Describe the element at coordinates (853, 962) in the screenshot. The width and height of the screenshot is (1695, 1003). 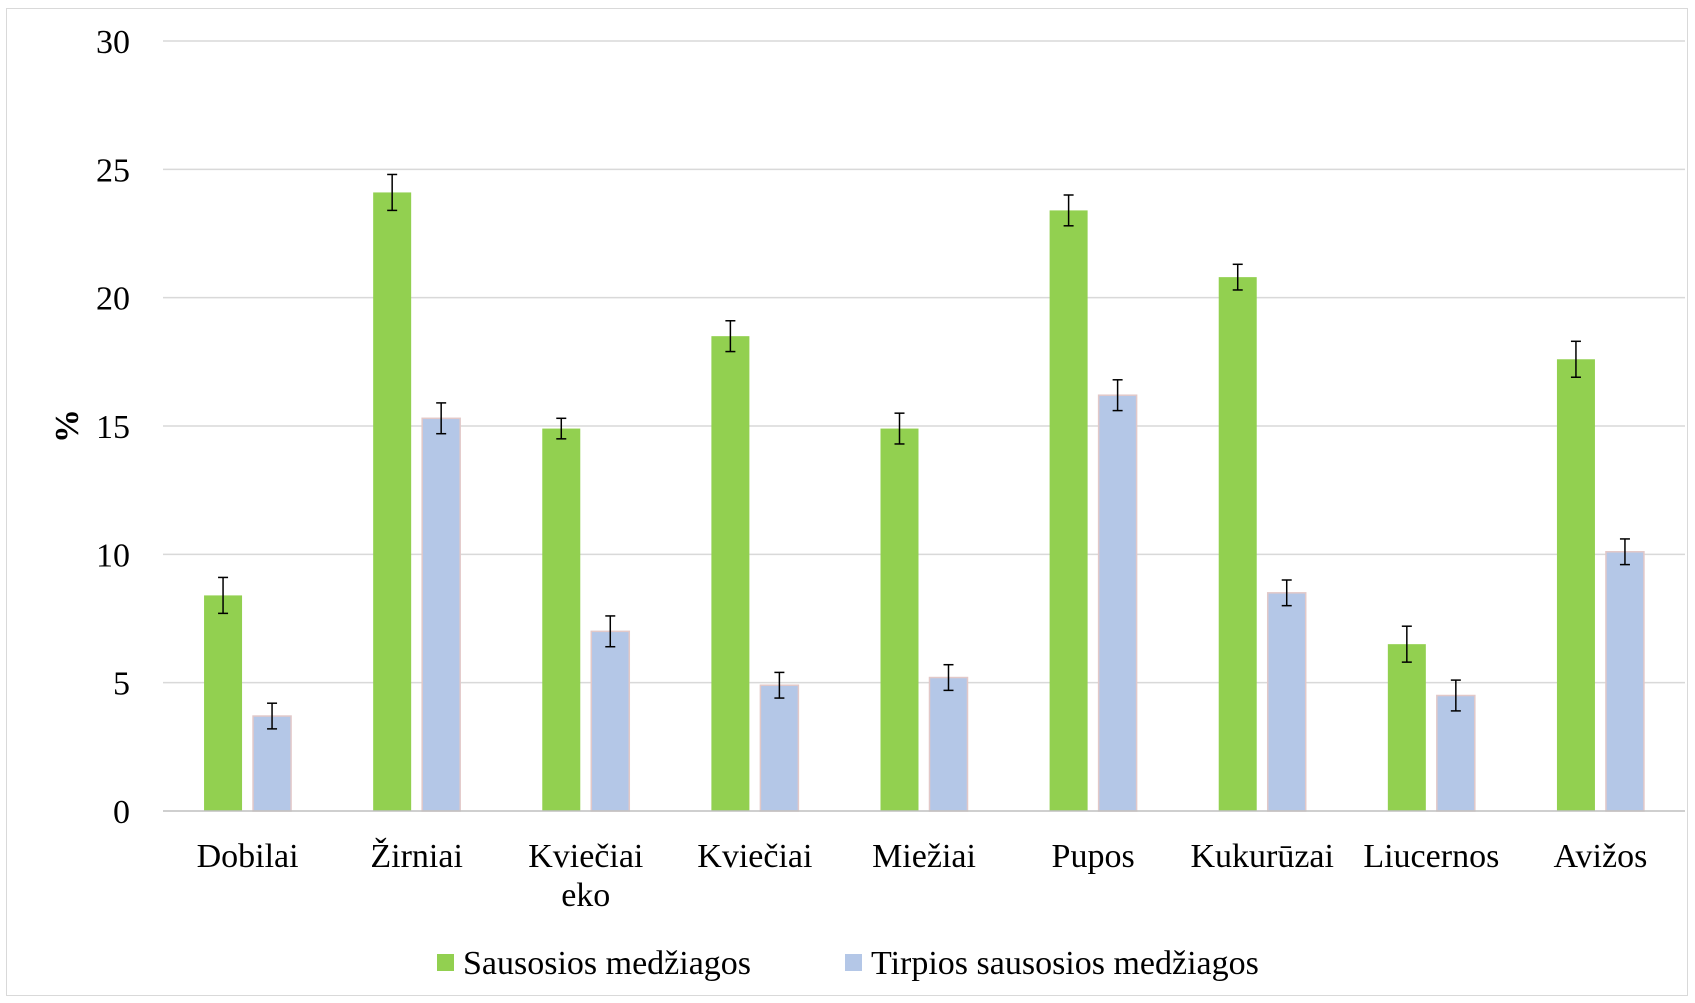
I see `legend-swatch-tirpios` at that location.